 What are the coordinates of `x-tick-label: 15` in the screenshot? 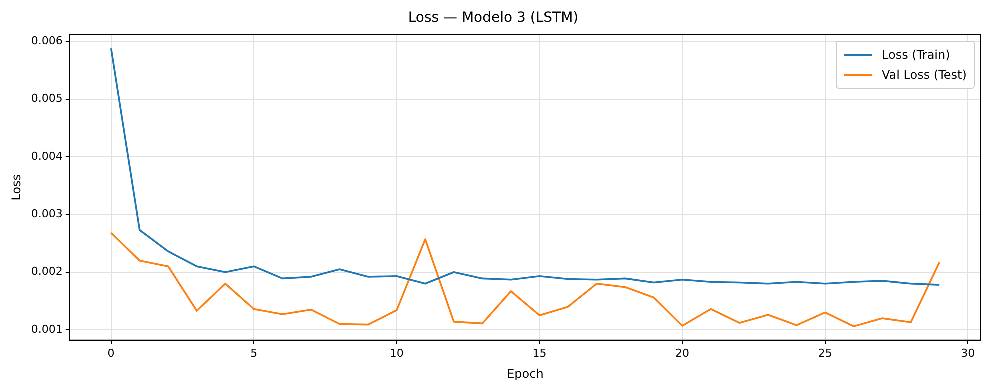 It's located at (539, 353).